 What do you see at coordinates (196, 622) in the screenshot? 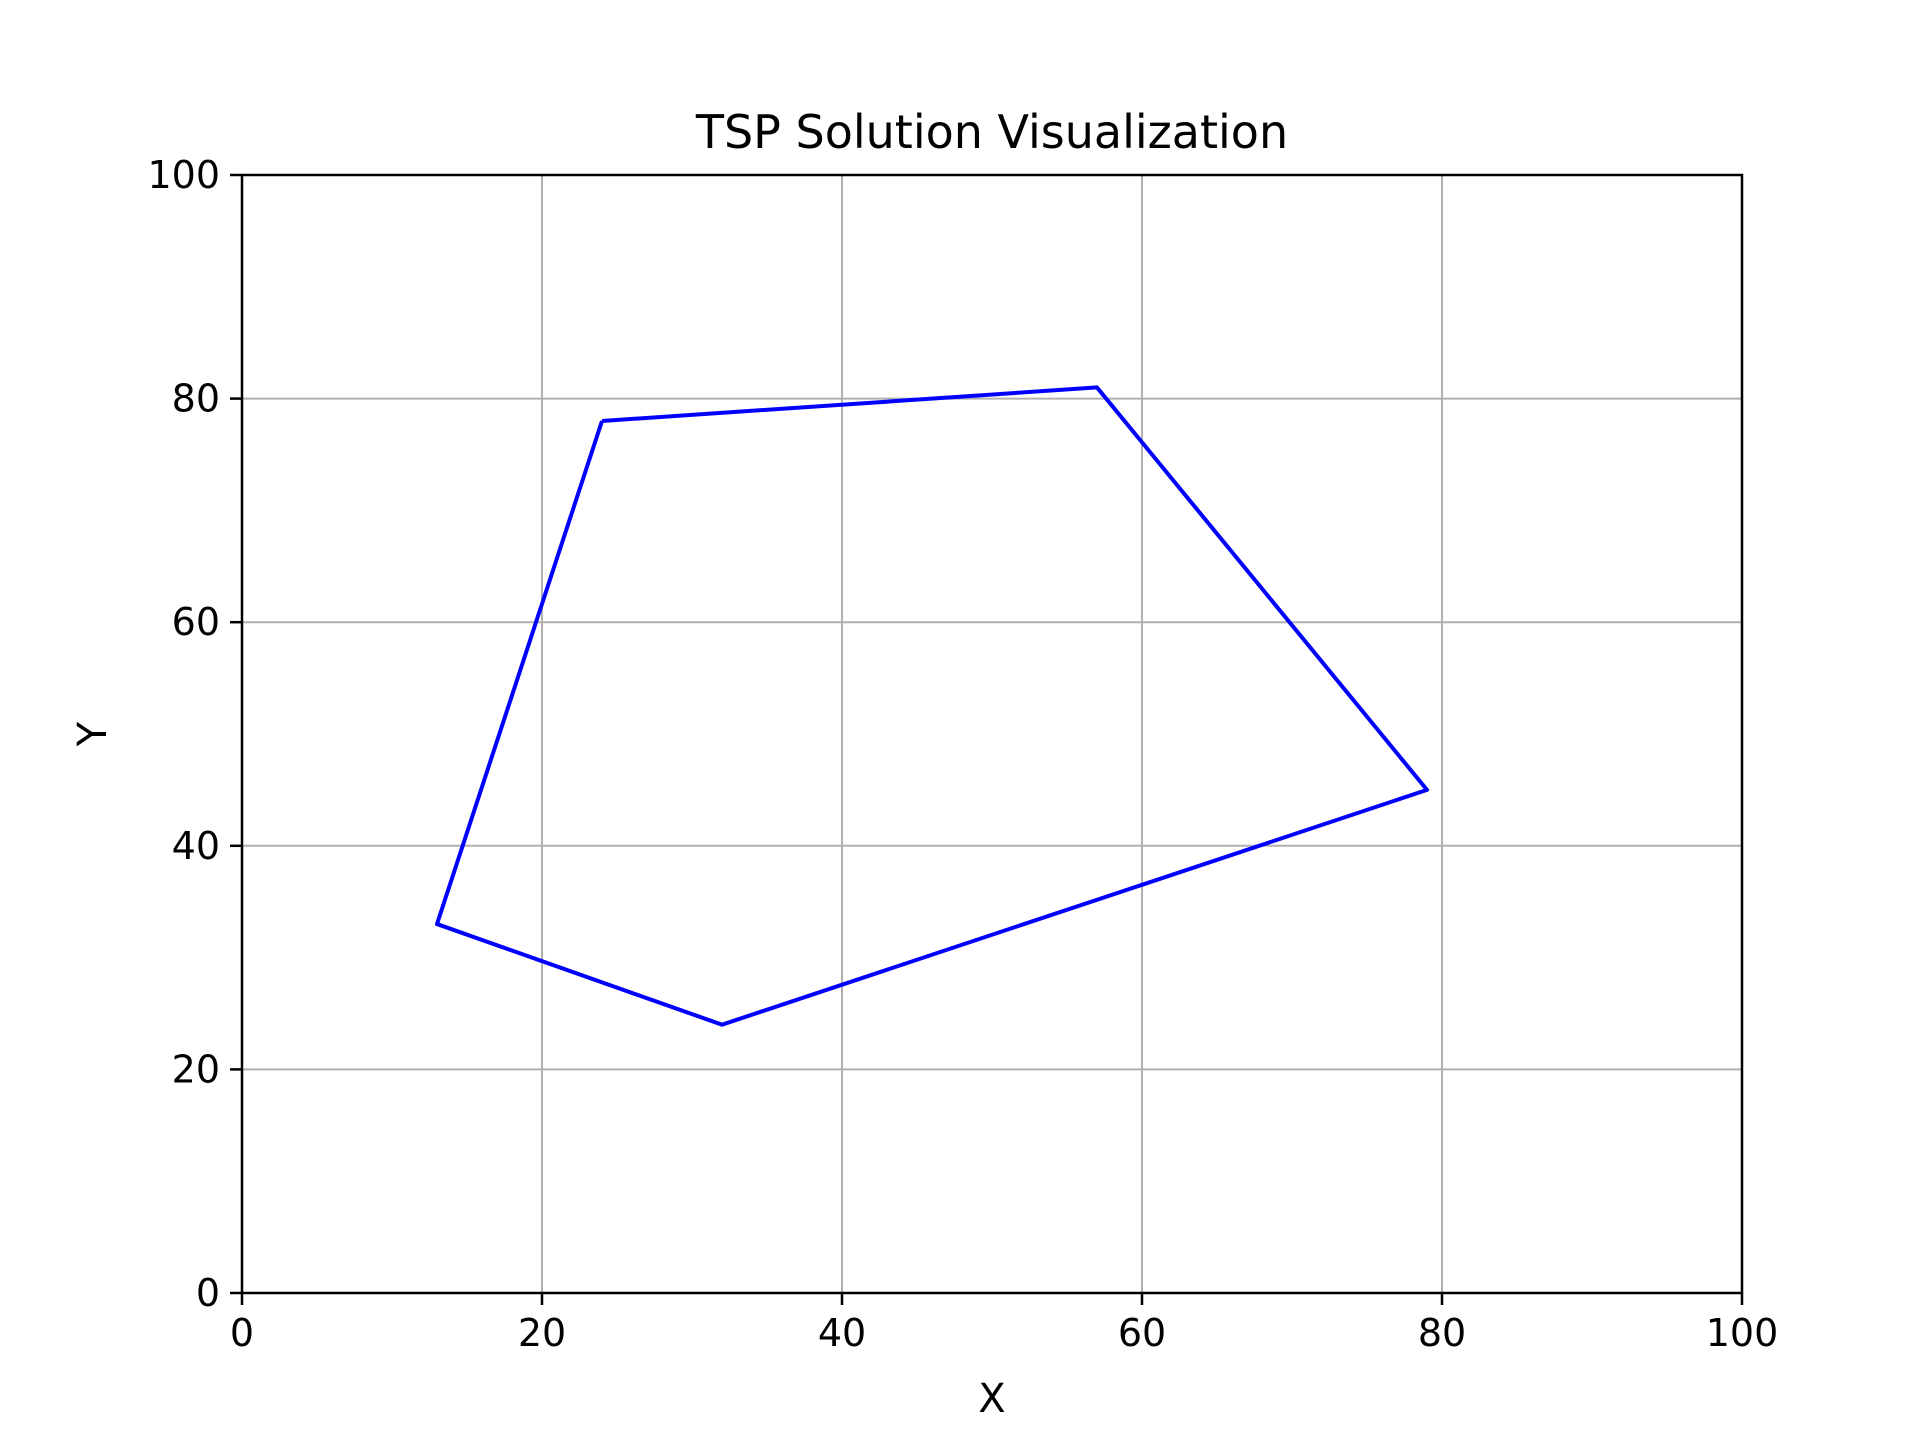
I see `y-tick-label-60: 60` at bounding box center [196, 622].